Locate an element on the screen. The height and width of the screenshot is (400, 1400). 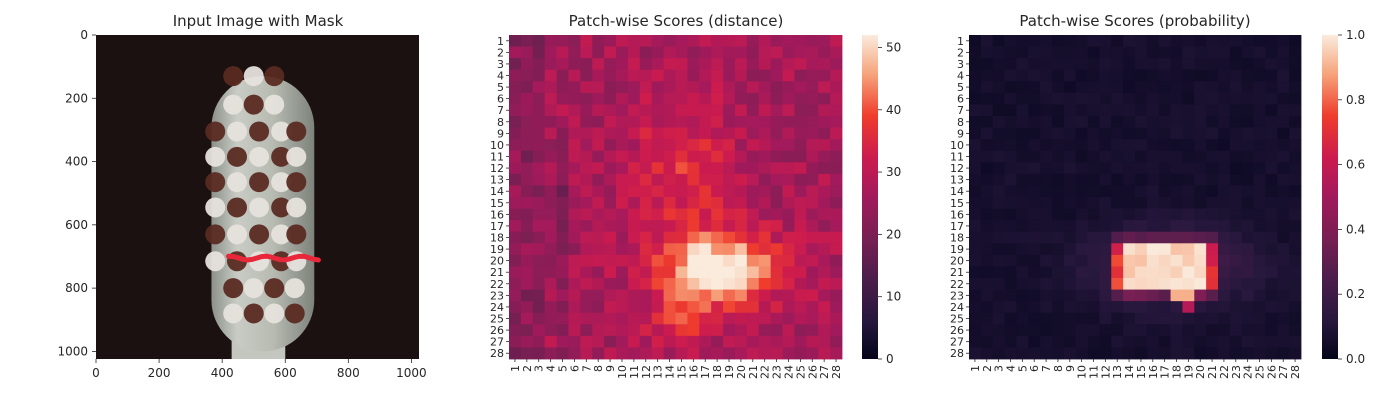
x-tick-label: 2 is located at coordinates (527, 368).